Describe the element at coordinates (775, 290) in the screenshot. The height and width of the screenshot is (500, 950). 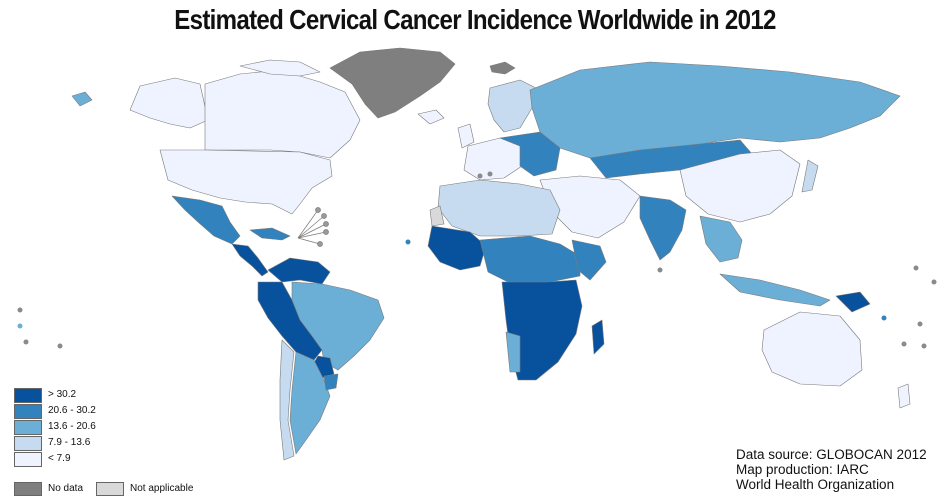
I see `region-indonesia` at that location.